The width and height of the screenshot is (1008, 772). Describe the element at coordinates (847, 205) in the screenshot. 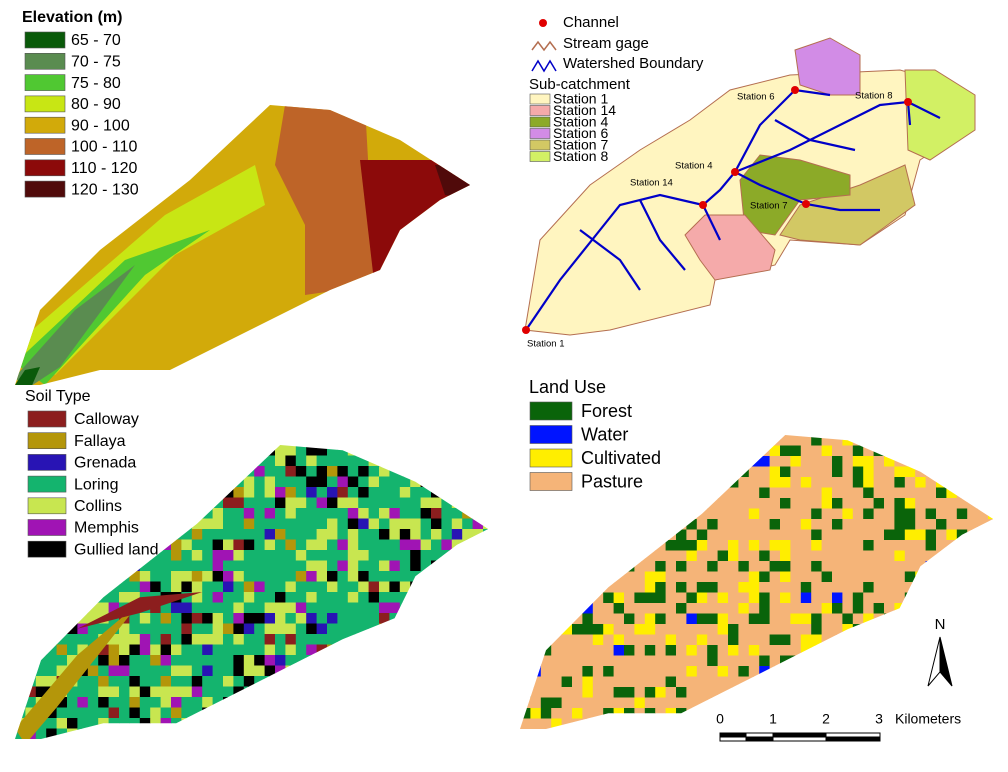

I see `subcatchment` at that location.